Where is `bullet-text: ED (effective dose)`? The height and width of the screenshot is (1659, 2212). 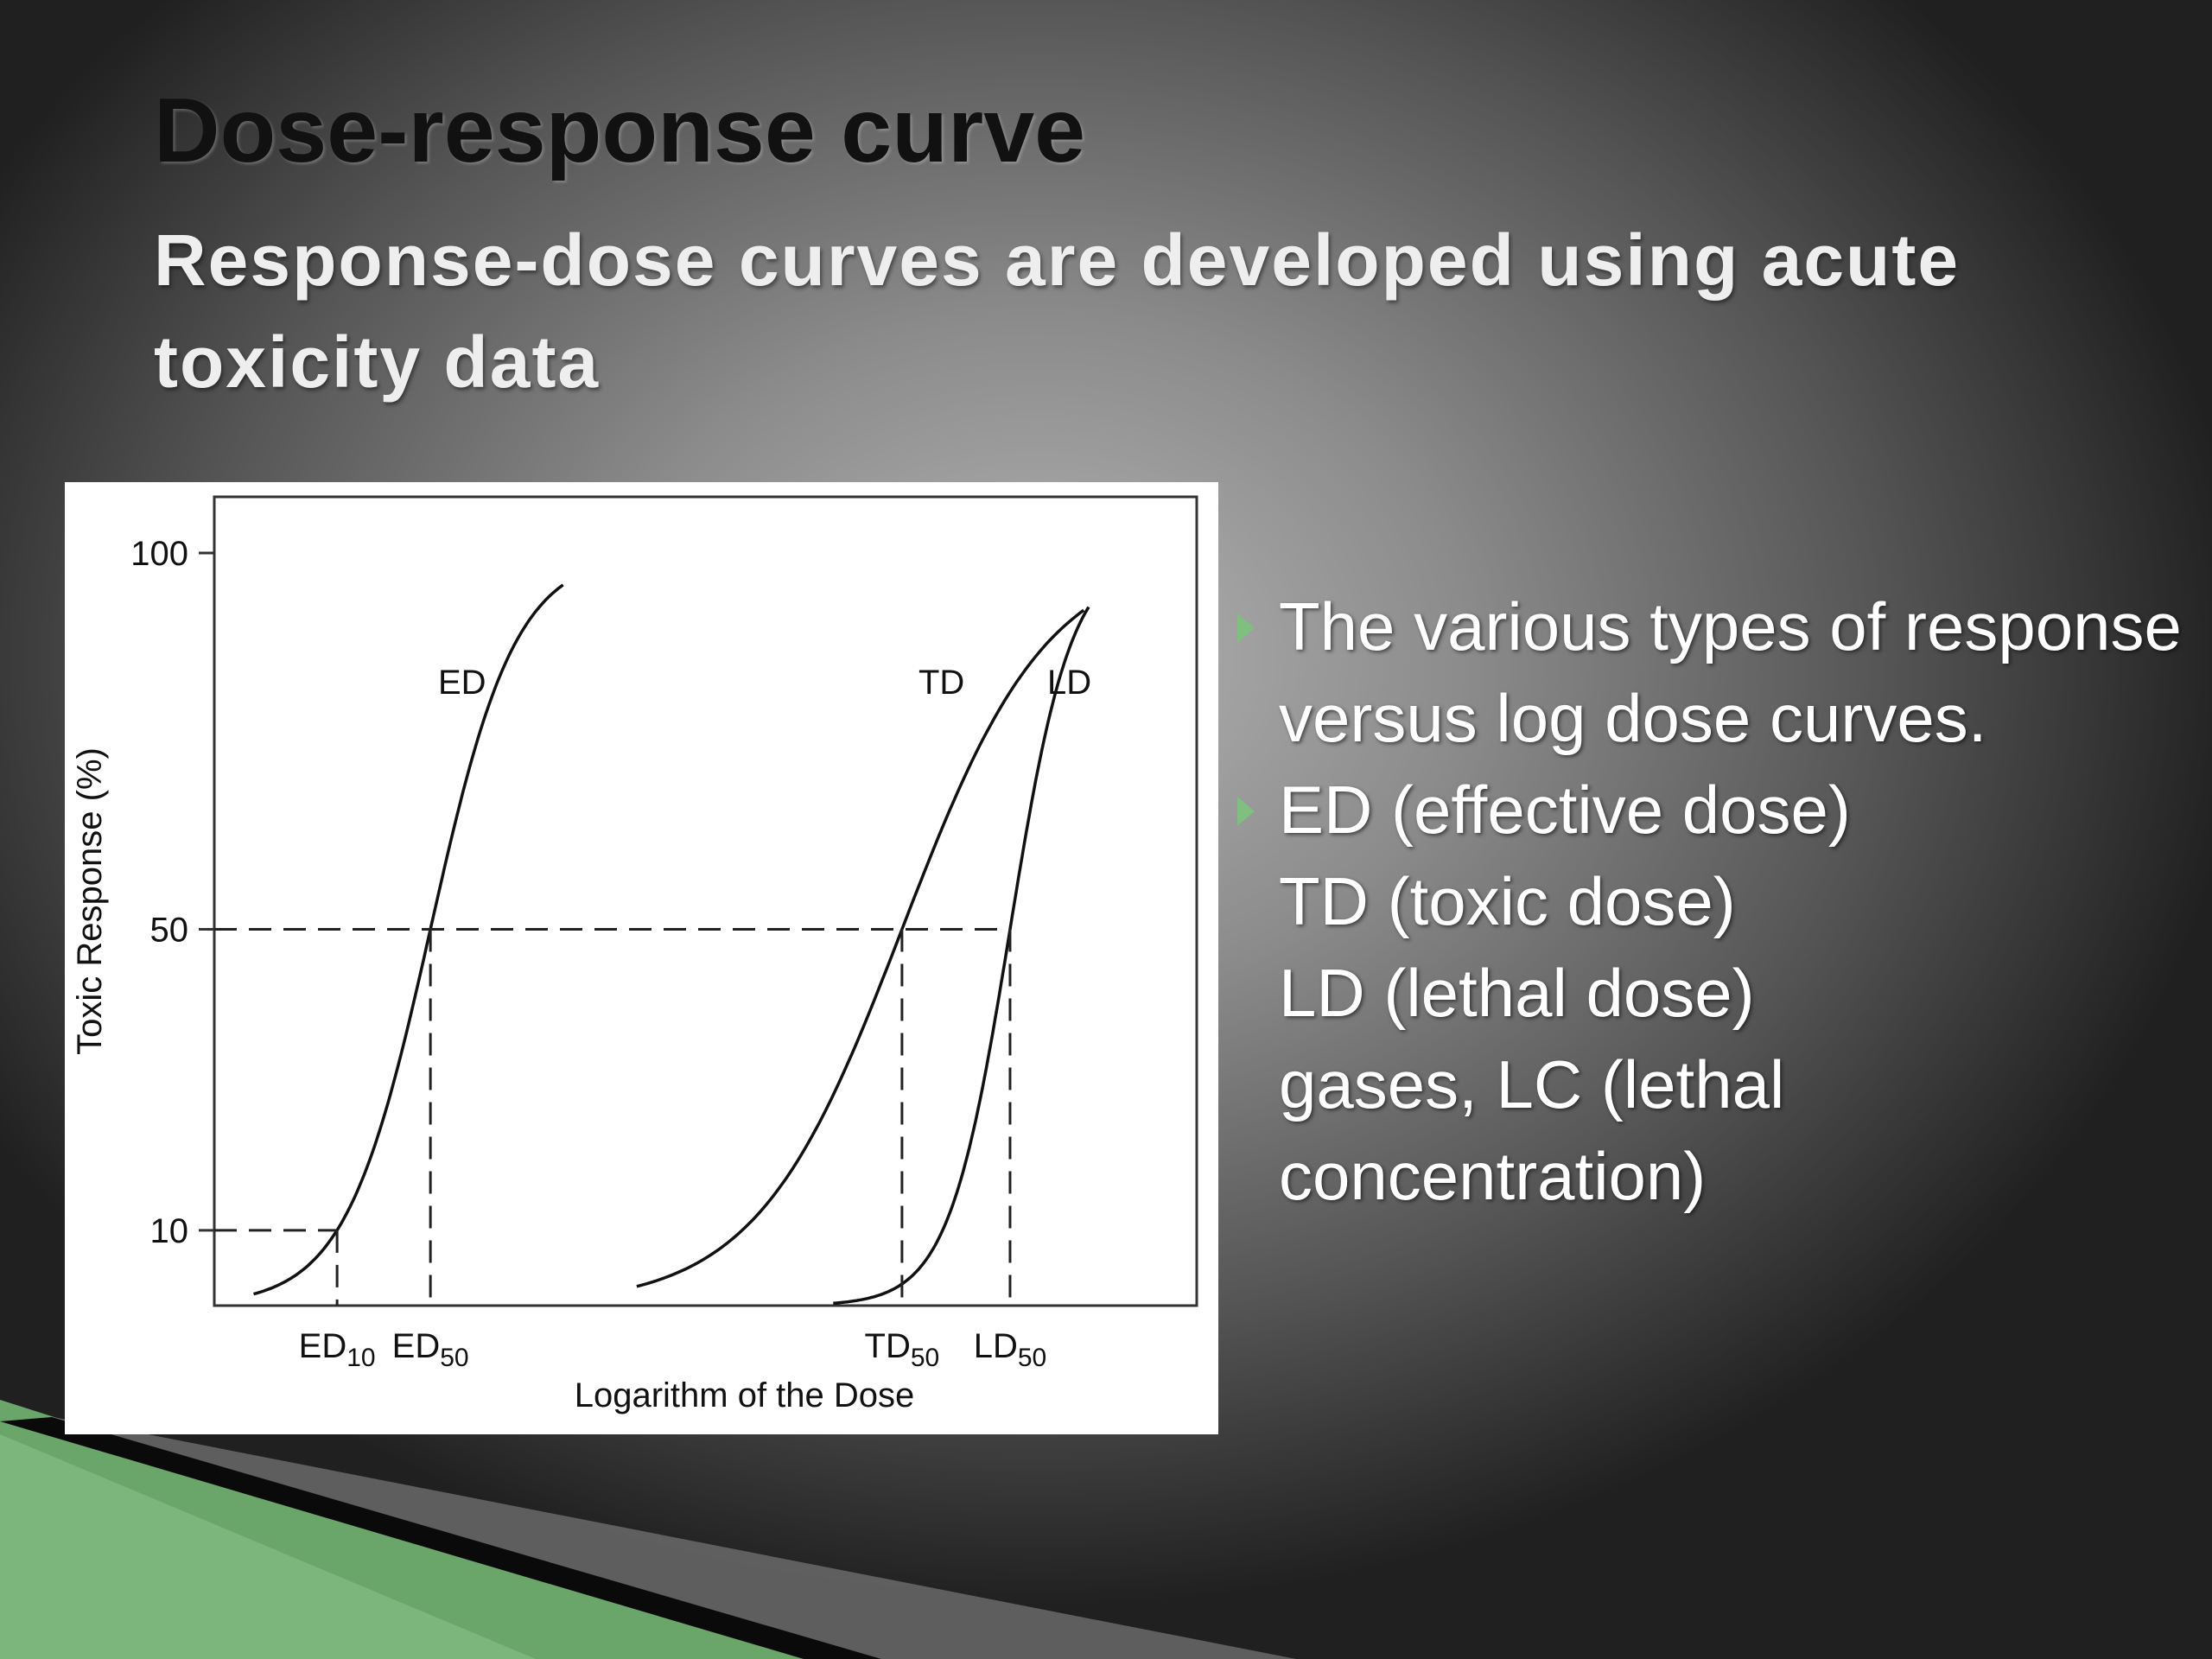
bullet-text: ED (effective dose) is located at coordinates (1565, 810).